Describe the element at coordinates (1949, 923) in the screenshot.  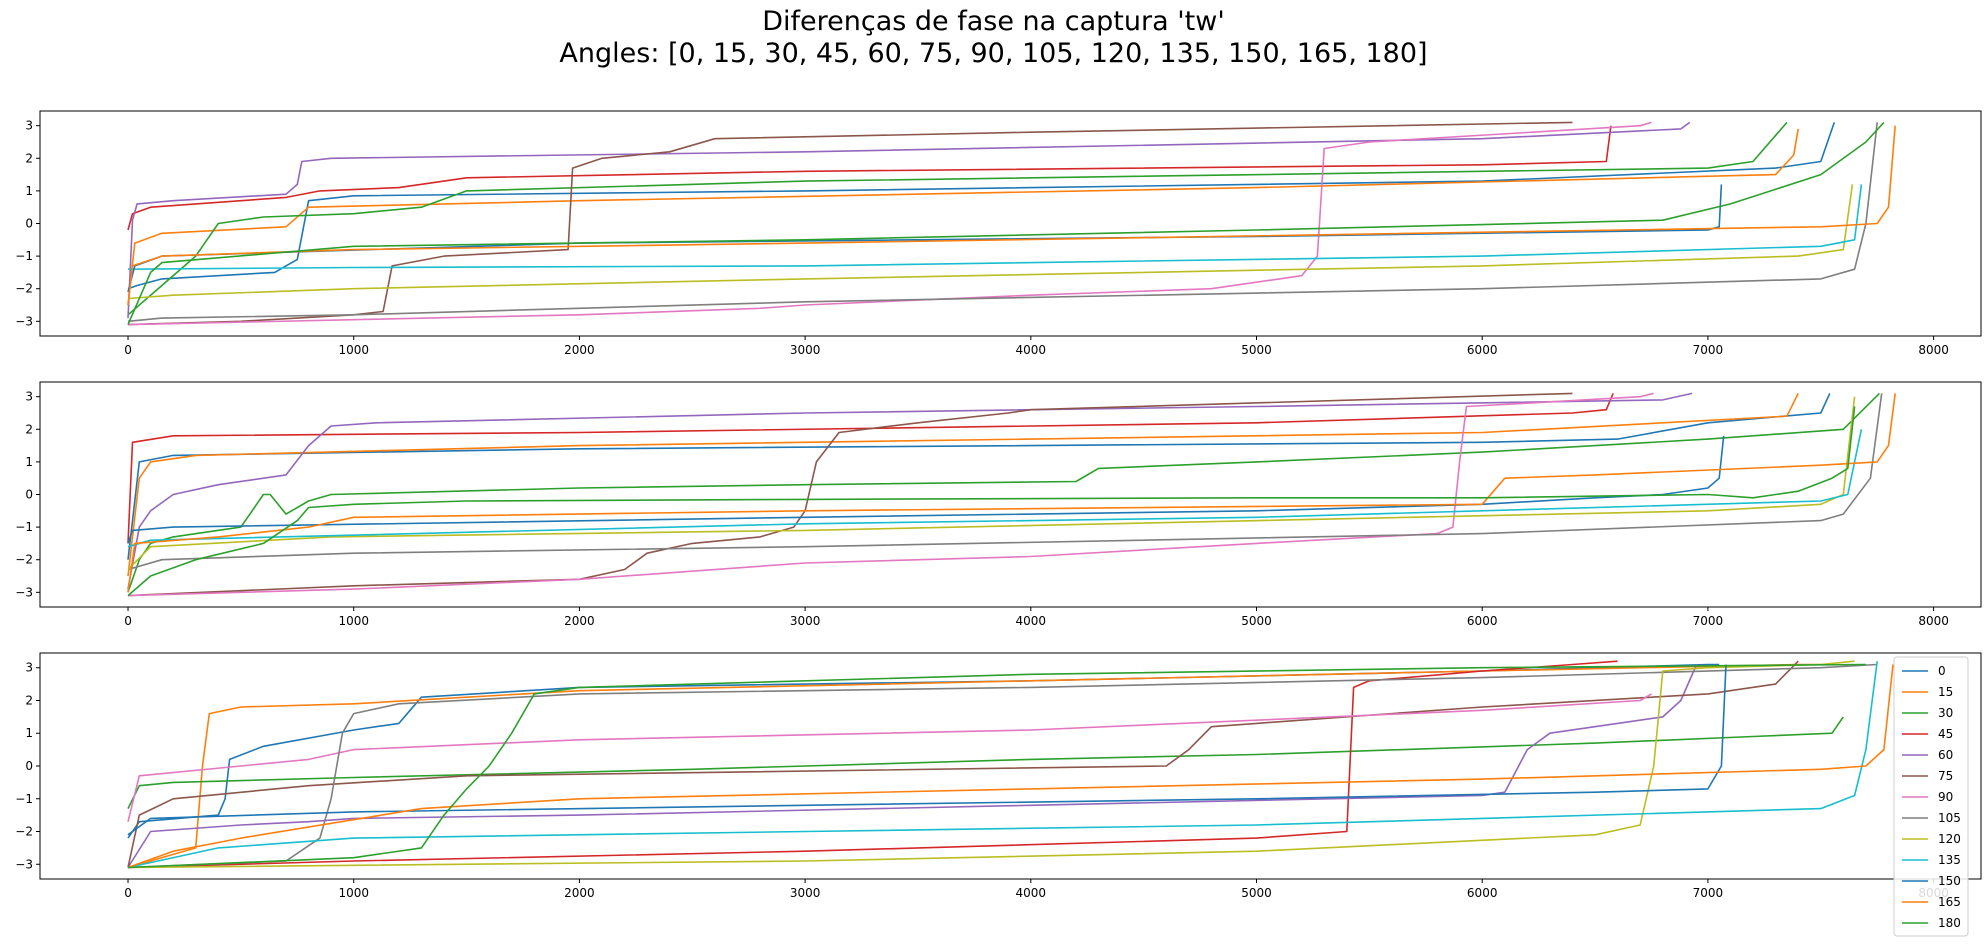
I see `legend-label-180: 180` at that location.